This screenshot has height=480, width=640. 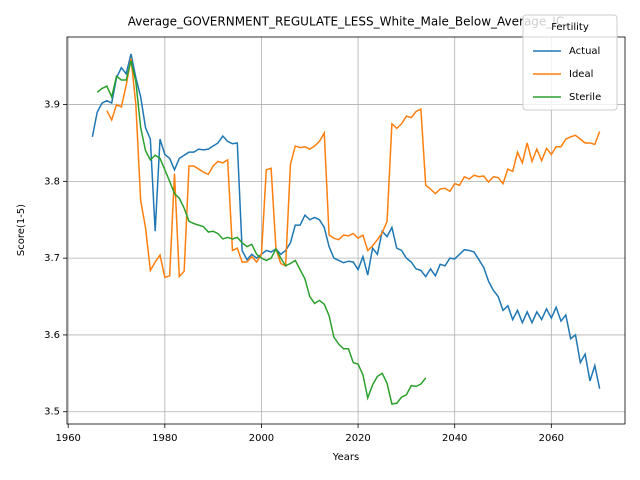 I want to click on y-tick-label: 3.6, so click(x=52, y=335).